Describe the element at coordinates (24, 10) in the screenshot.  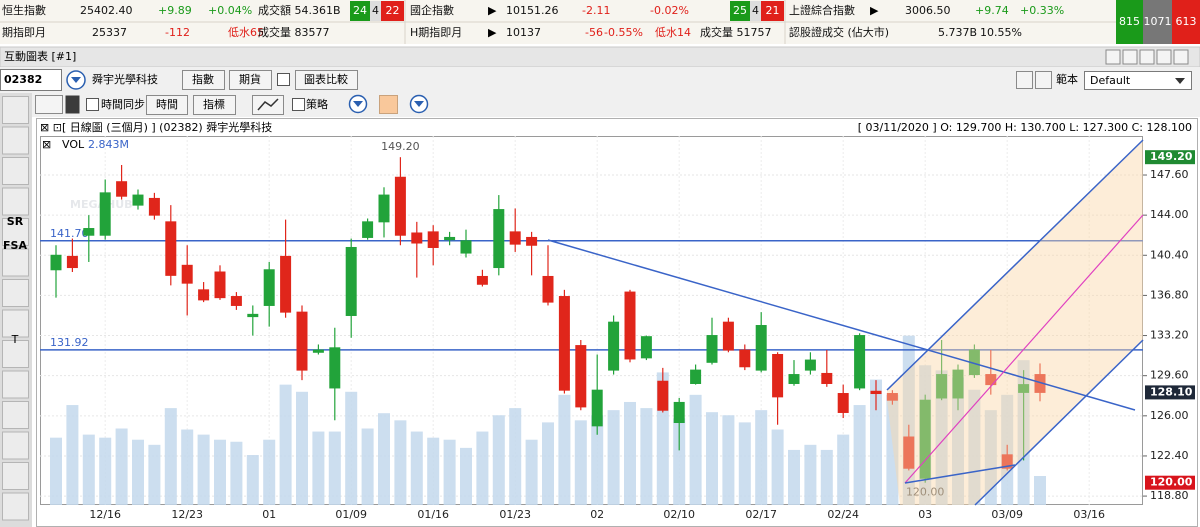
I see `ticker-item: 恒生指數` at that location.